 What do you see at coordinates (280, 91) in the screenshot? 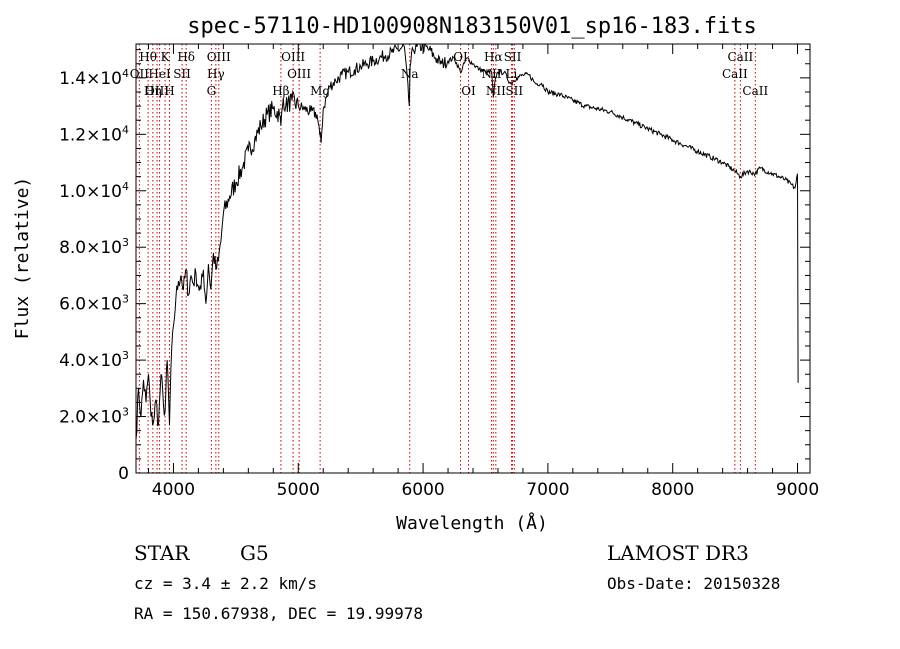
I see `spectral-line-label: Hβ` at bounding box center [280, 91].